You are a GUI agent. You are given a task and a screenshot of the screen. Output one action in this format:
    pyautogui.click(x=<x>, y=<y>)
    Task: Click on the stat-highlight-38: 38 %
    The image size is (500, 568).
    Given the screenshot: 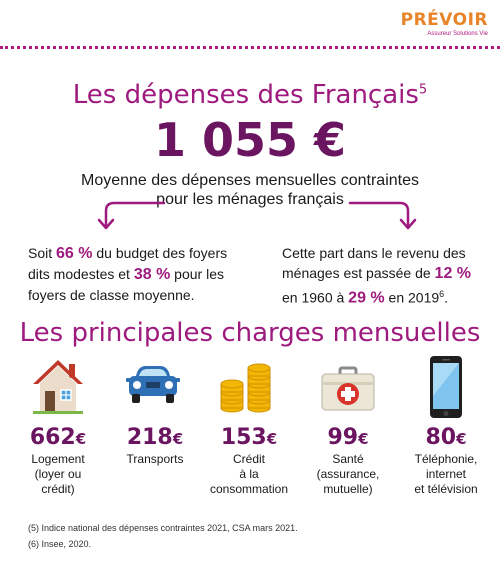 What is the action you would take?
    pyautogui.click(x=152, y=274)
    